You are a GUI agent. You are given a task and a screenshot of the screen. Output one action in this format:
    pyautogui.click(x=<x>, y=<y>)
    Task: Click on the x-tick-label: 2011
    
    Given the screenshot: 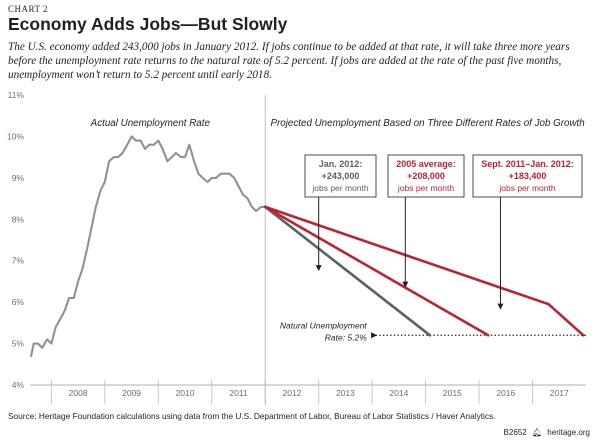 What is the action you would take?
    pyautogui.click(x=238, y=393)
    